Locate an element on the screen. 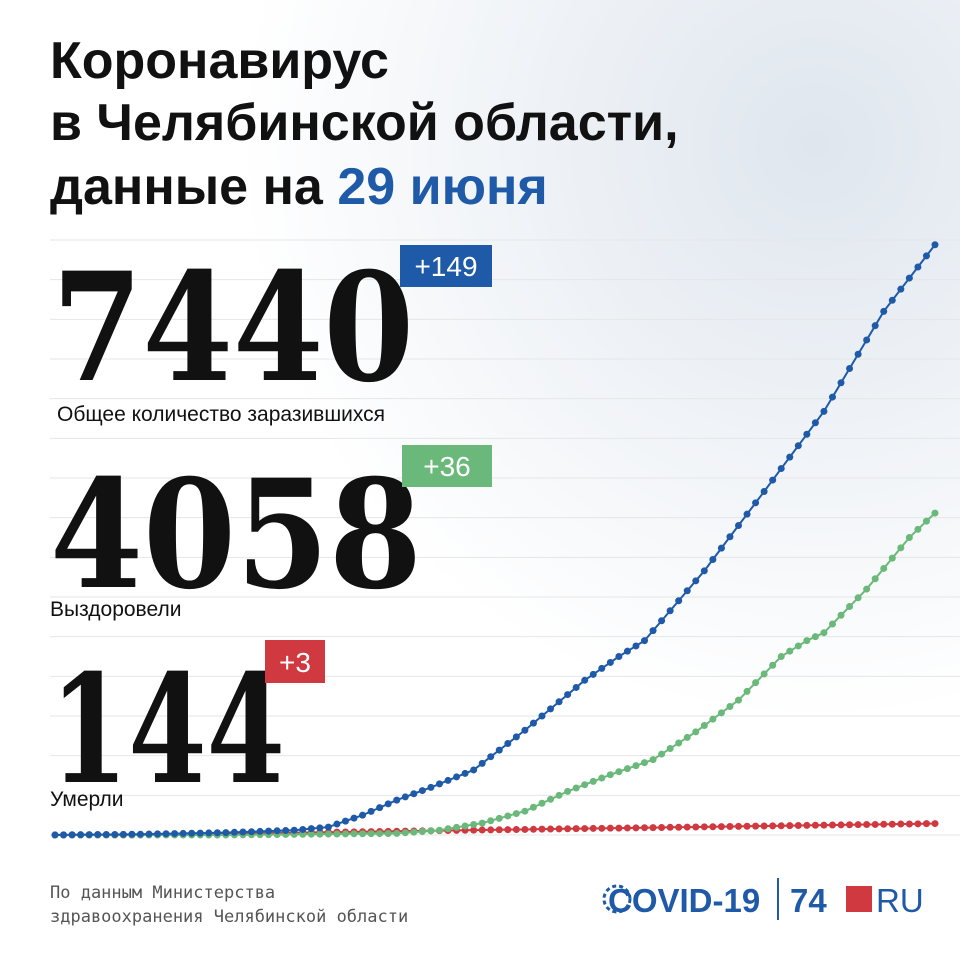  stat-value: 4058 is located at coordinates (236, 535).